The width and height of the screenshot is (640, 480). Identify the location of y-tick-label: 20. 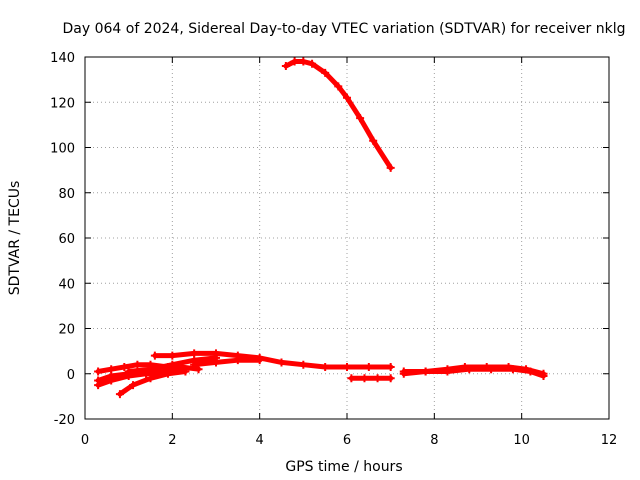
(66, 330).